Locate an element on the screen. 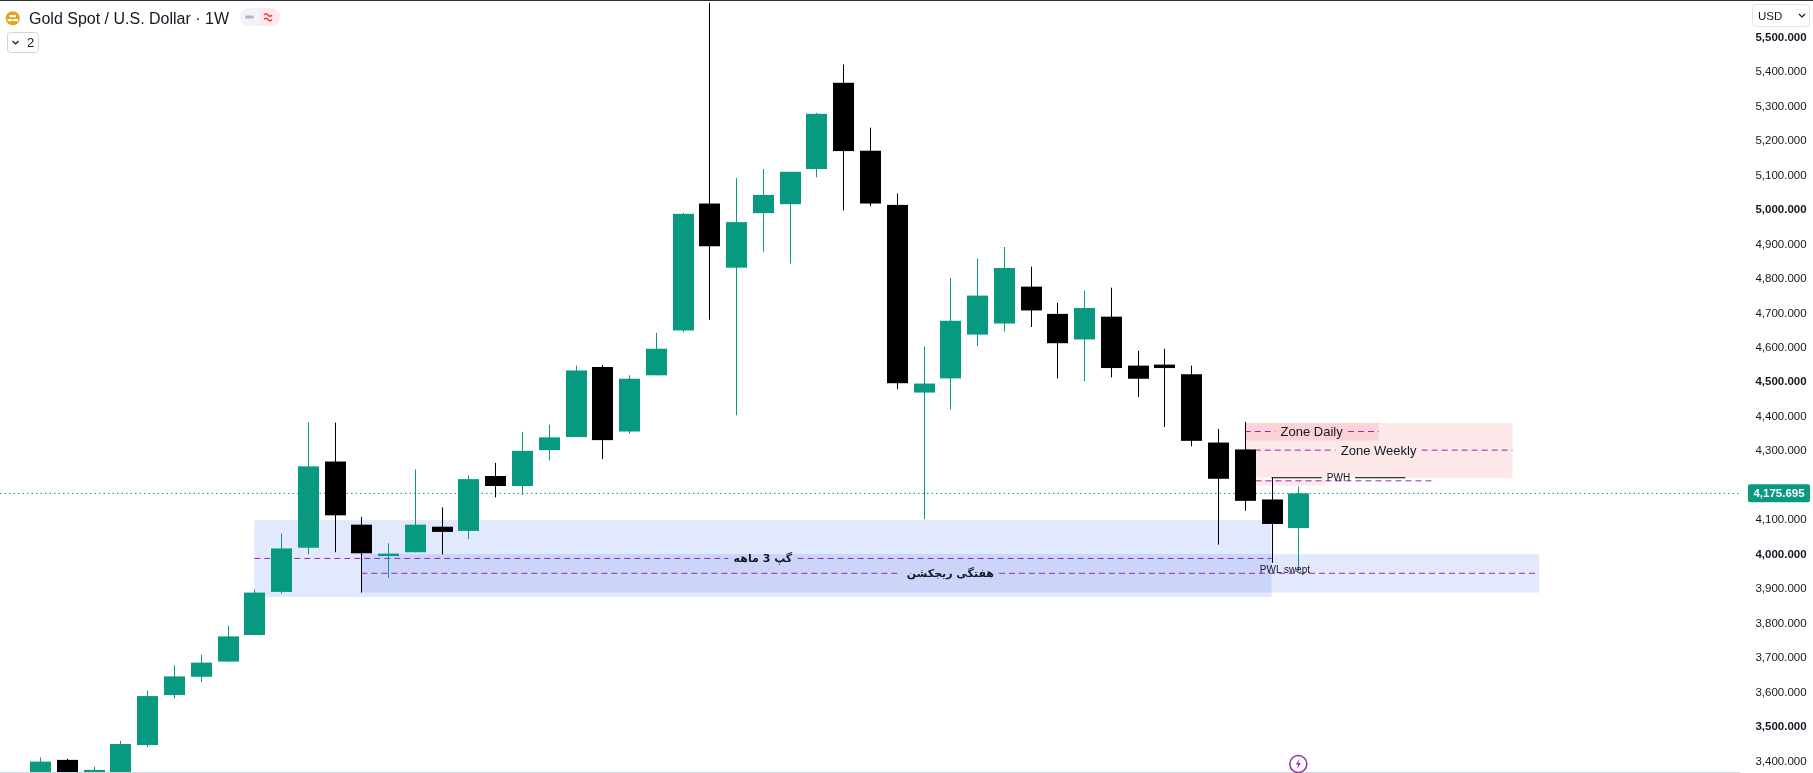  y-tick-label: 5,300.000 is located at coordinates (1781, 105).